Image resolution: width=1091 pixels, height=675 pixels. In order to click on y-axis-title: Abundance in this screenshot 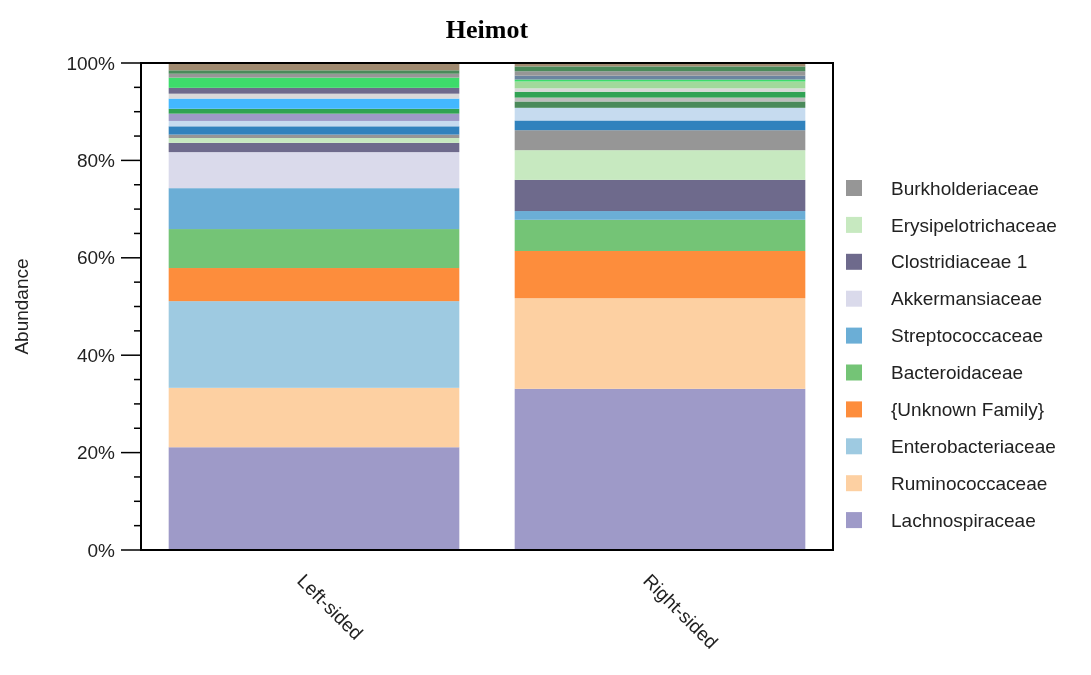, I will do `click(21, 306)`.